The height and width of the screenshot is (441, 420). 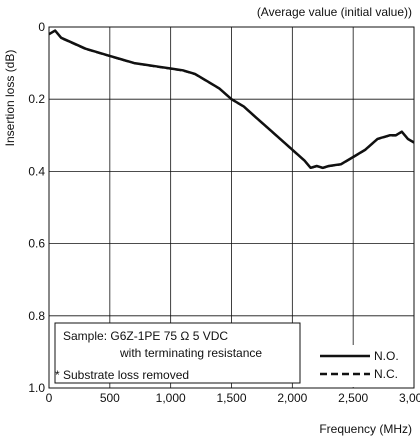 What do you see at coordinates (110, 398) in the screenshot?
I see `x-tick-label: 500` at bounding box center [110, 398].